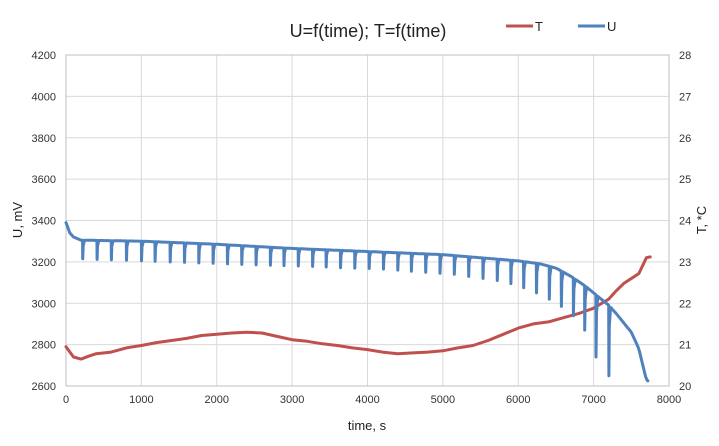  What do you see at coordinates (685, 222) in the screenshot?
I see `y-right-tick-label: 24` at bounding box center [685, 222].